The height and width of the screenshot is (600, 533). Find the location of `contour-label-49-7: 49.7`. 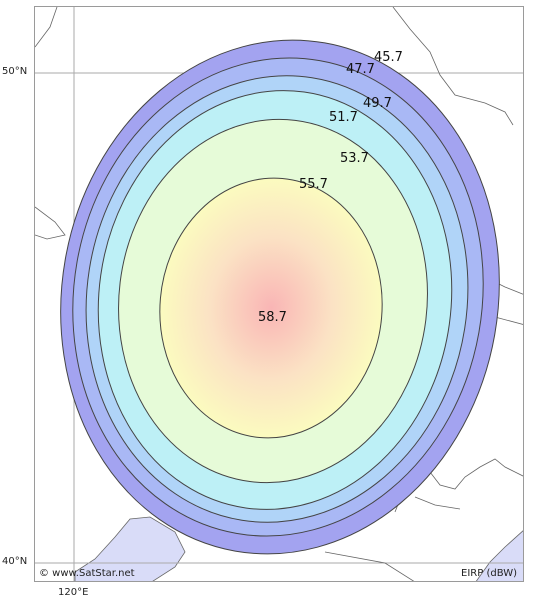

contour-label-49-7: 49.7 is located at coordinates (377, 103).